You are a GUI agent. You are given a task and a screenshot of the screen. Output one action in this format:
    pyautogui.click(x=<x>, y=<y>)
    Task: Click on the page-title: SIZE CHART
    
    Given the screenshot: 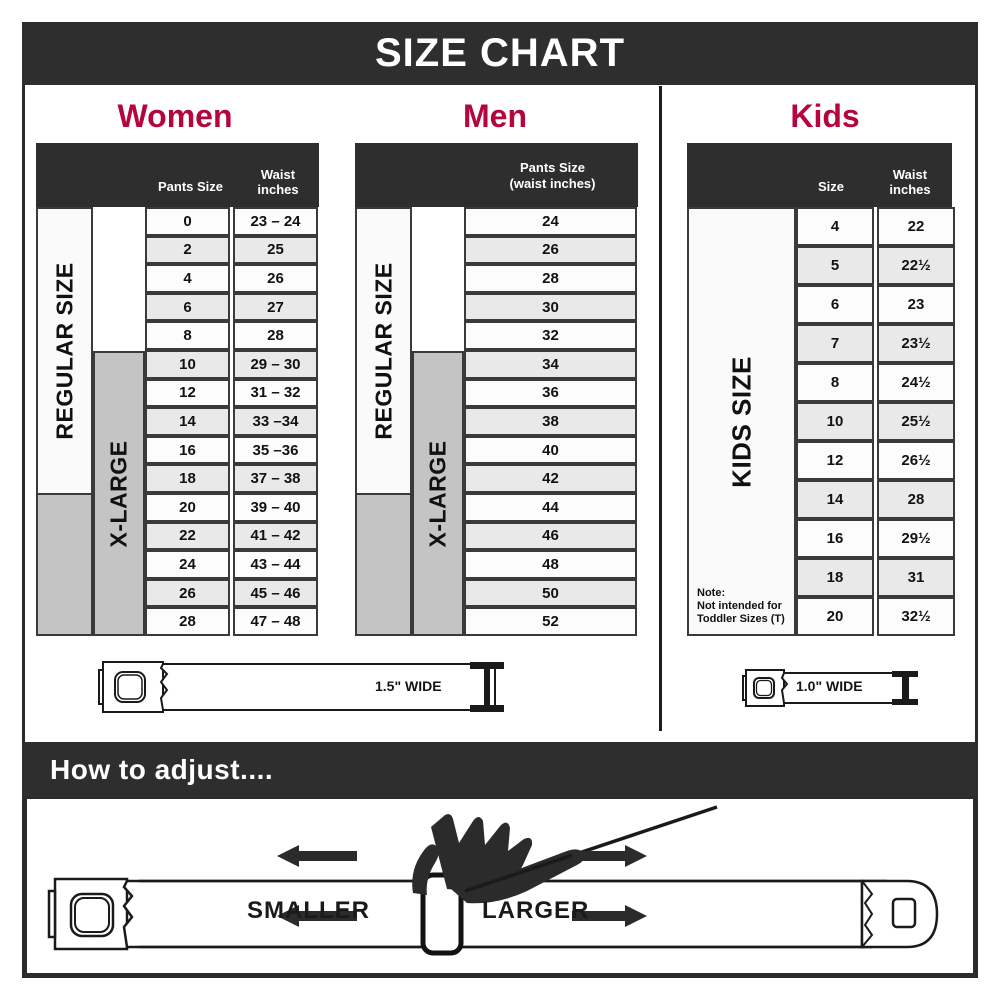 What is the action you would take?
    pyautogui.click(x=500, y=53)
    